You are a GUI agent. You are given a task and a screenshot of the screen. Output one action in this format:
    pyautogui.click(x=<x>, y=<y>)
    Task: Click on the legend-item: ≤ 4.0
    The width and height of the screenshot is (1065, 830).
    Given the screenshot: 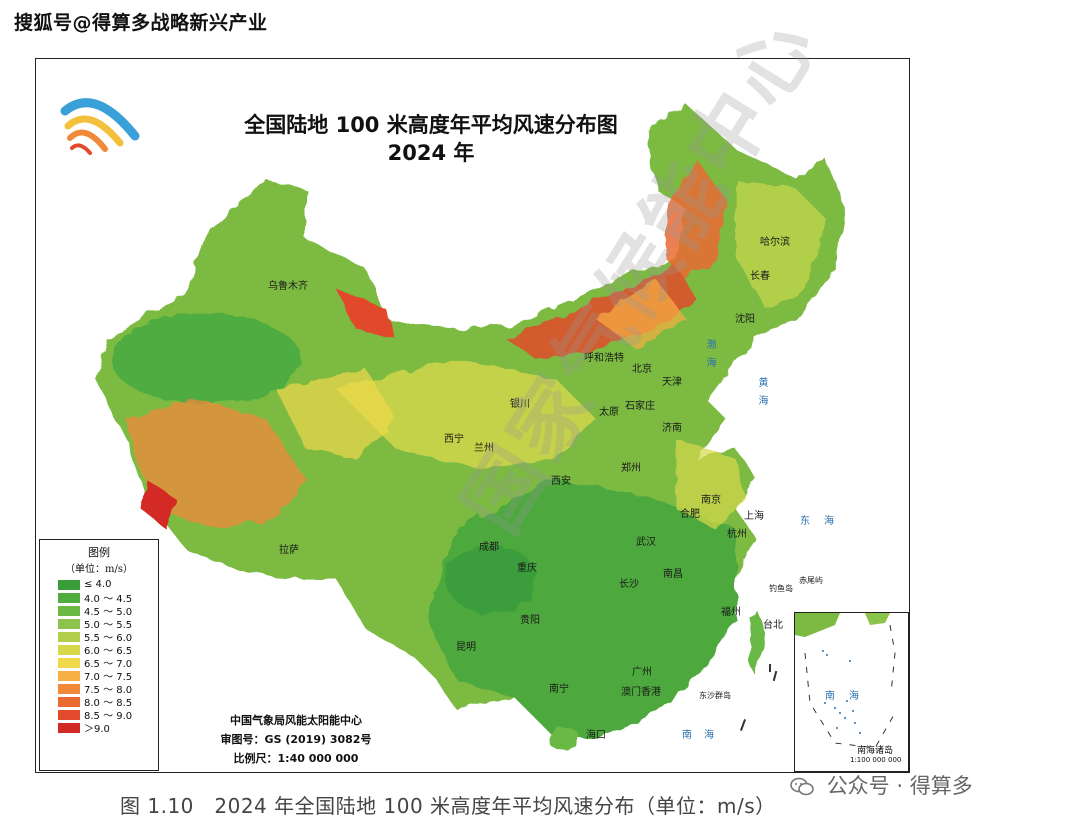 What is the action you would take?
    pyautogui.click(x=108, y=584)
    